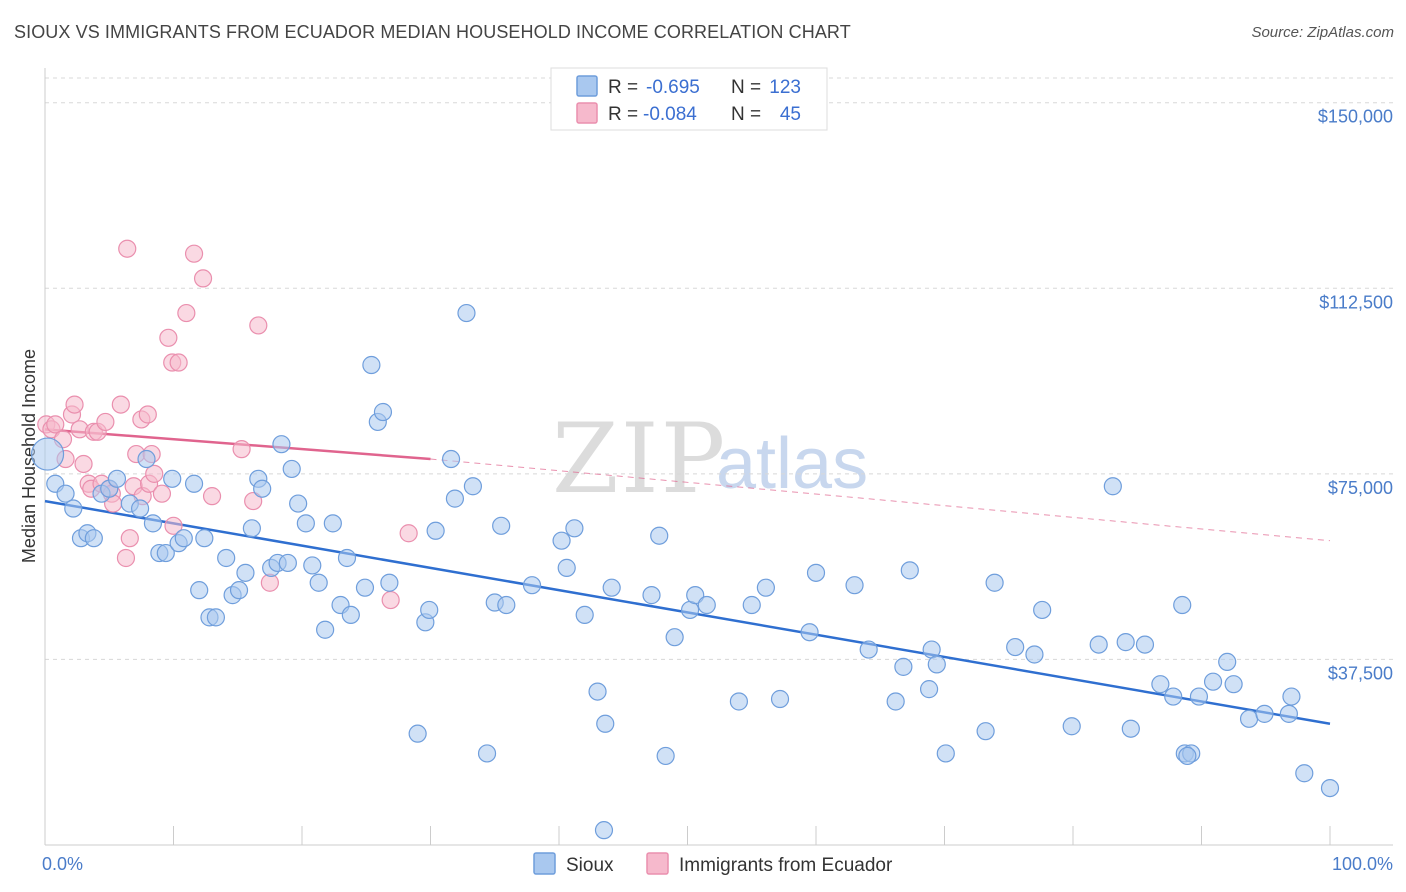 Image resolution: width=1406 pixels, height=892 pixels. Describe the element at coordinates (790, 114) in the screenshot. I see `legend-n-value-ecuador: 45` at that location.